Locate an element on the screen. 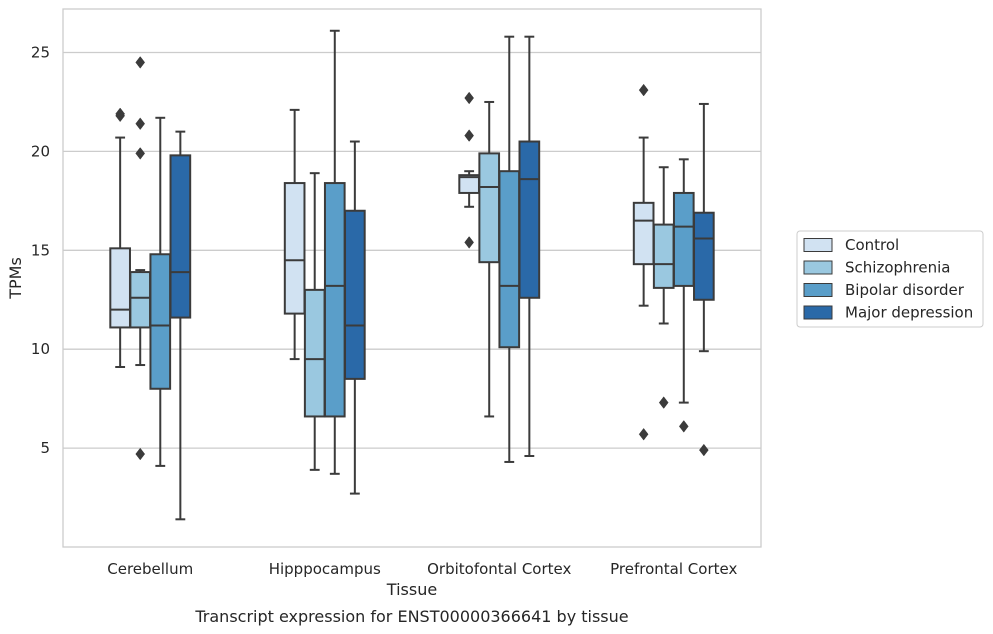 The height and width of the screenshot is (634, 993). y-tick-label: 20 is located at coordinates (40, 151).